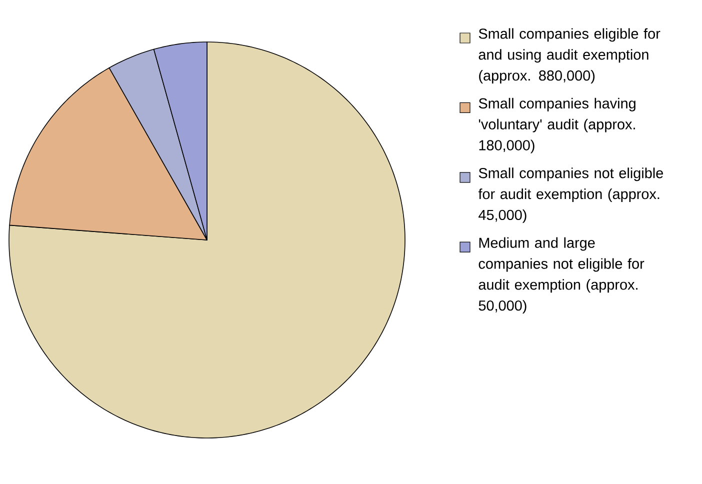  What do you see at coordinates (570, 195) in the screenshot?
I see `legend-label: Small companies not eligible for audit exemption (approx. 45,000)` at bounding box center [570, 195].